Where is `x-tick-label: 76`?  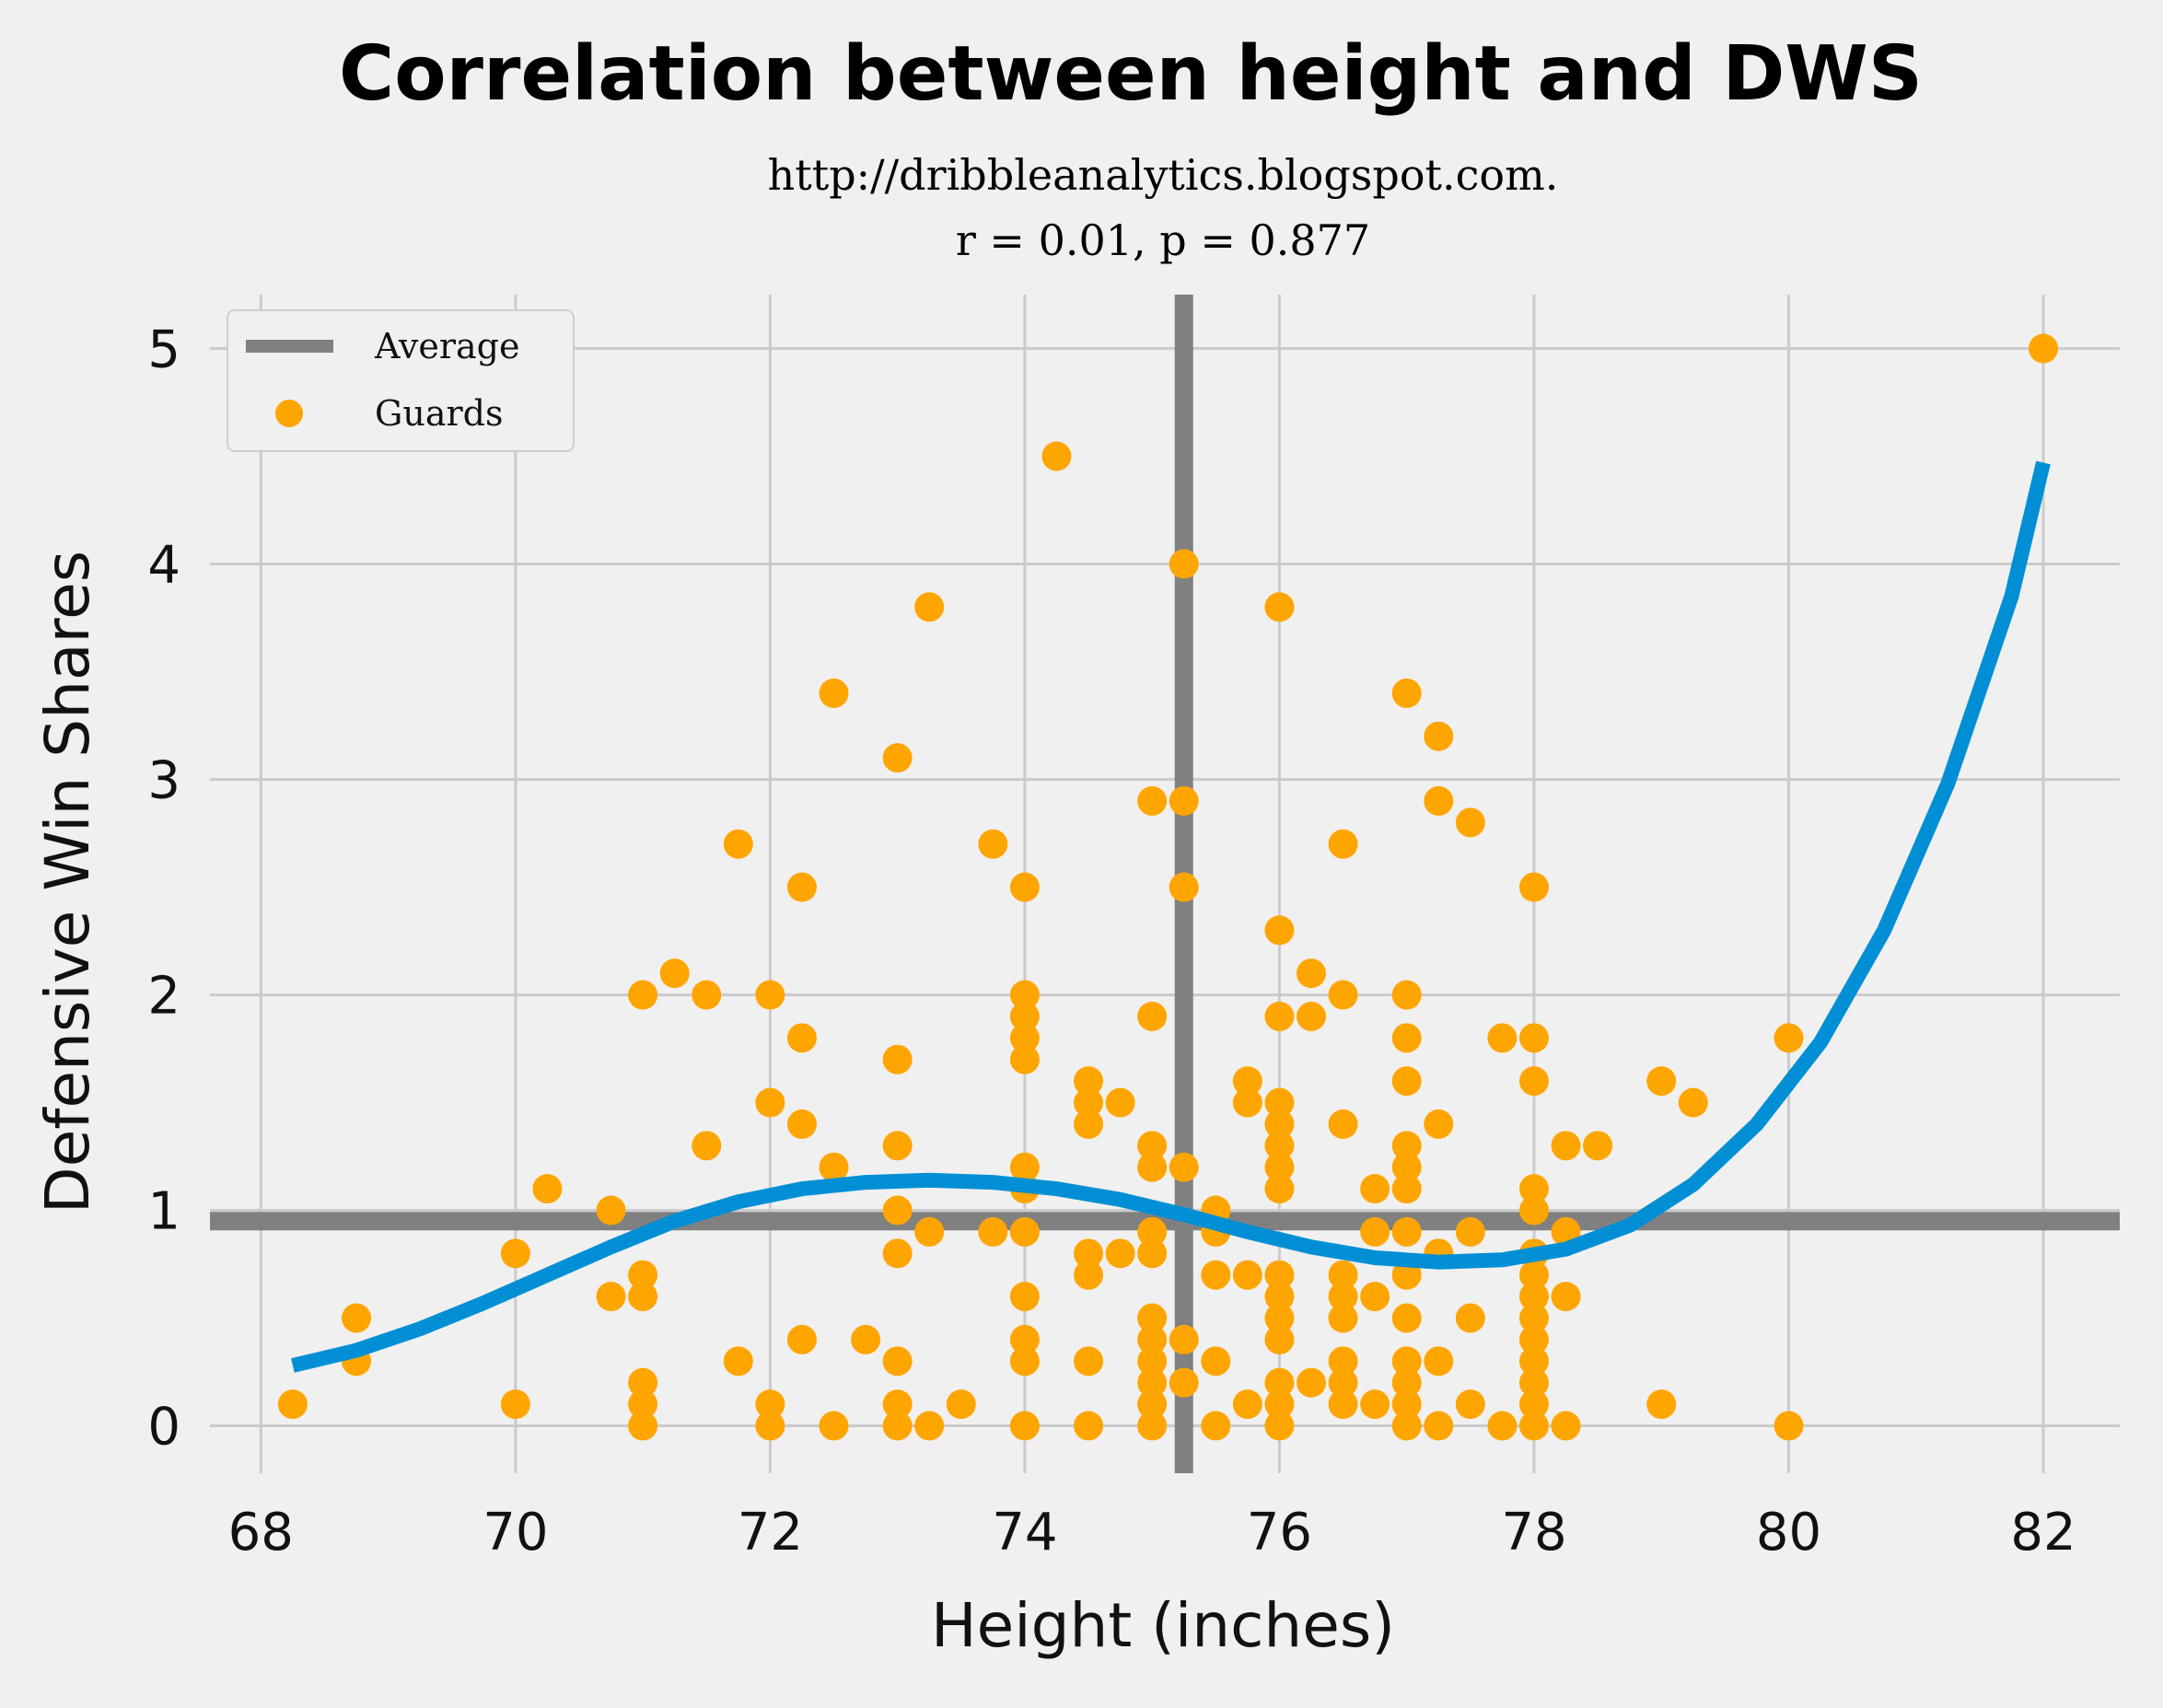 x-tick-label: 76 is located at coordinates (1279, 1533).